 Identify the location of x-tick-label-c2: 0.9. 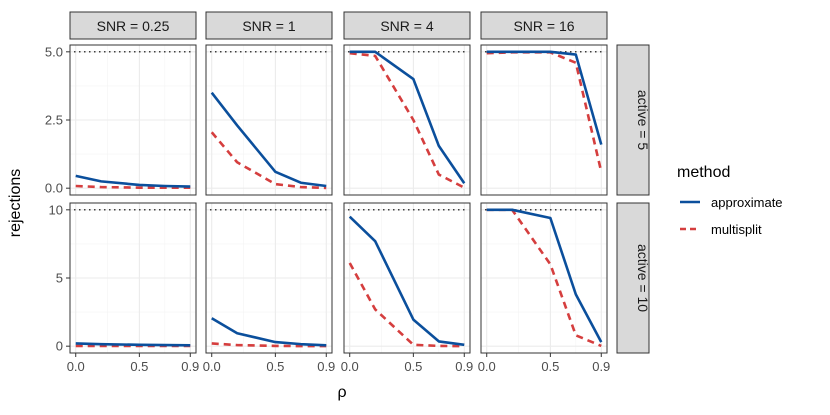
(464, 366).